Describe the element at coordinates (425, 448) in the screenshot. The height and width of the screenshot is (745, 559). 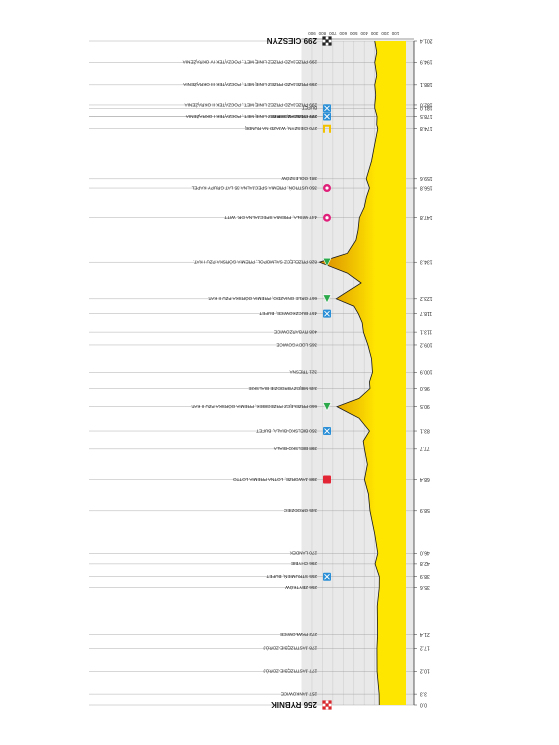
I see `km-tick-label: 77.7` at that location.